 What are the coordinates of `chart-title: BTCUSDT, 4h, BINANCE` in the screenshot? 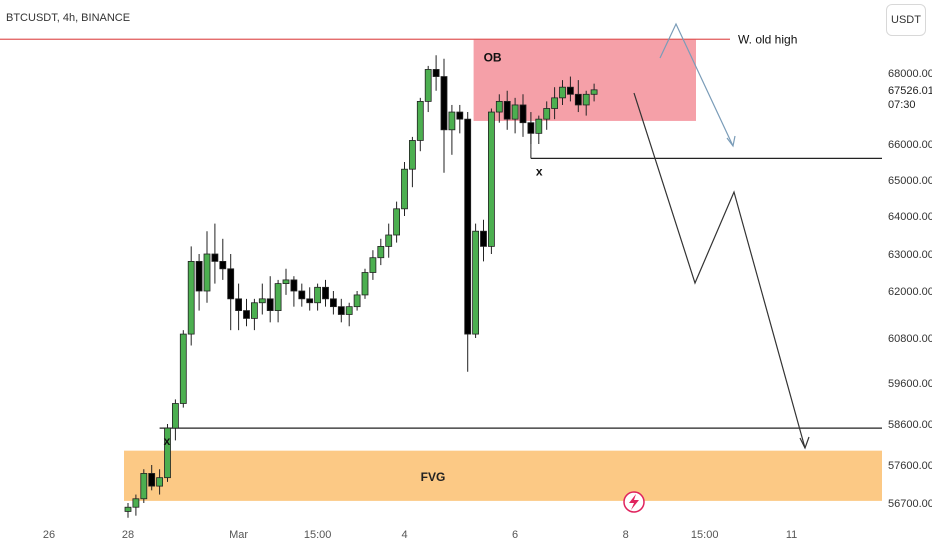 It's located at (68, 18).